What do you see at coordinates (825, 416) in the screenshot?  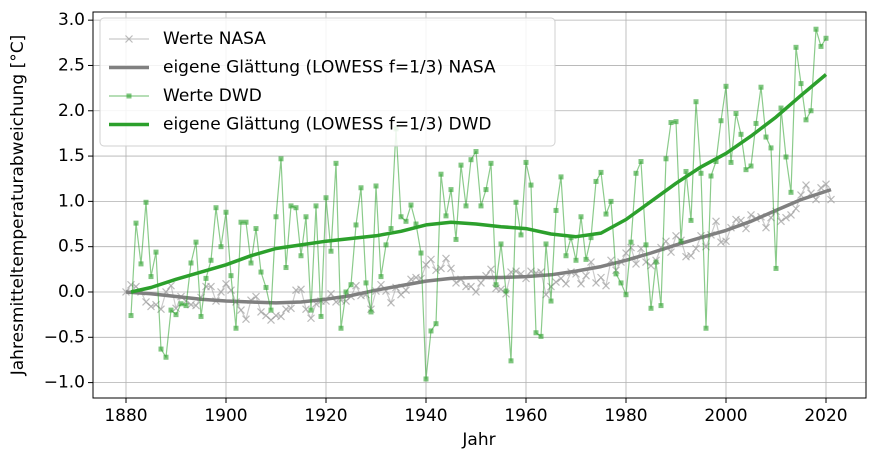 I see `x-tick-label: 2020` at bounding box center [825, 416].